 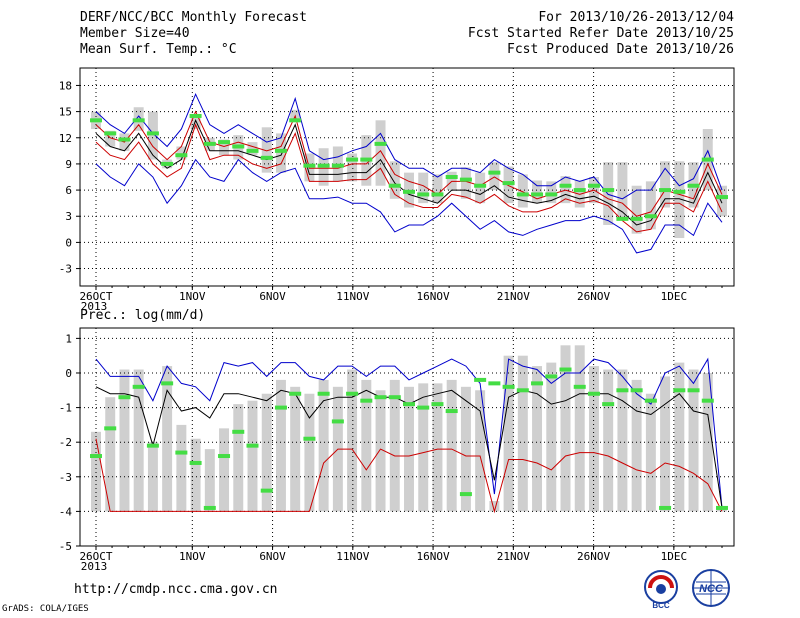 What do you see at coordinates (94, 566) in the screenshot?
I see `prec-year-label: 2013` at bounding box center [94, 566].